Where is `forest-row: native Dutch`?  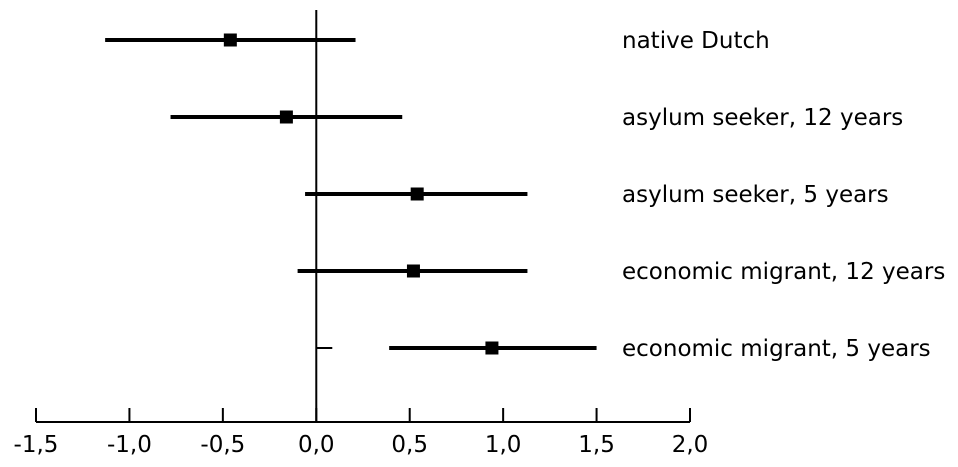 forest-row: native Dutch is located at coordinates (437, 41).